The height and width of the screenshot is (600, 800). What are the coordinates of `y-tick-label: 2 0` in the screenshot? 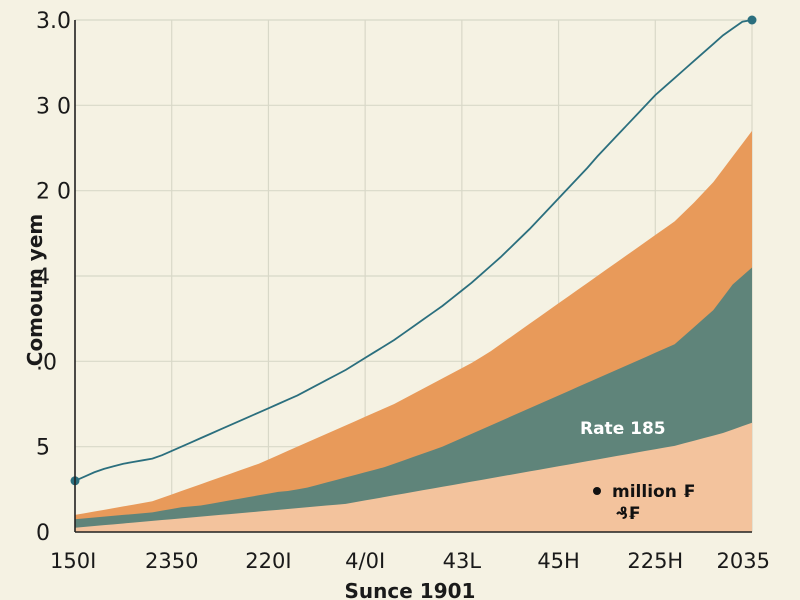 It's located at (53, 192).